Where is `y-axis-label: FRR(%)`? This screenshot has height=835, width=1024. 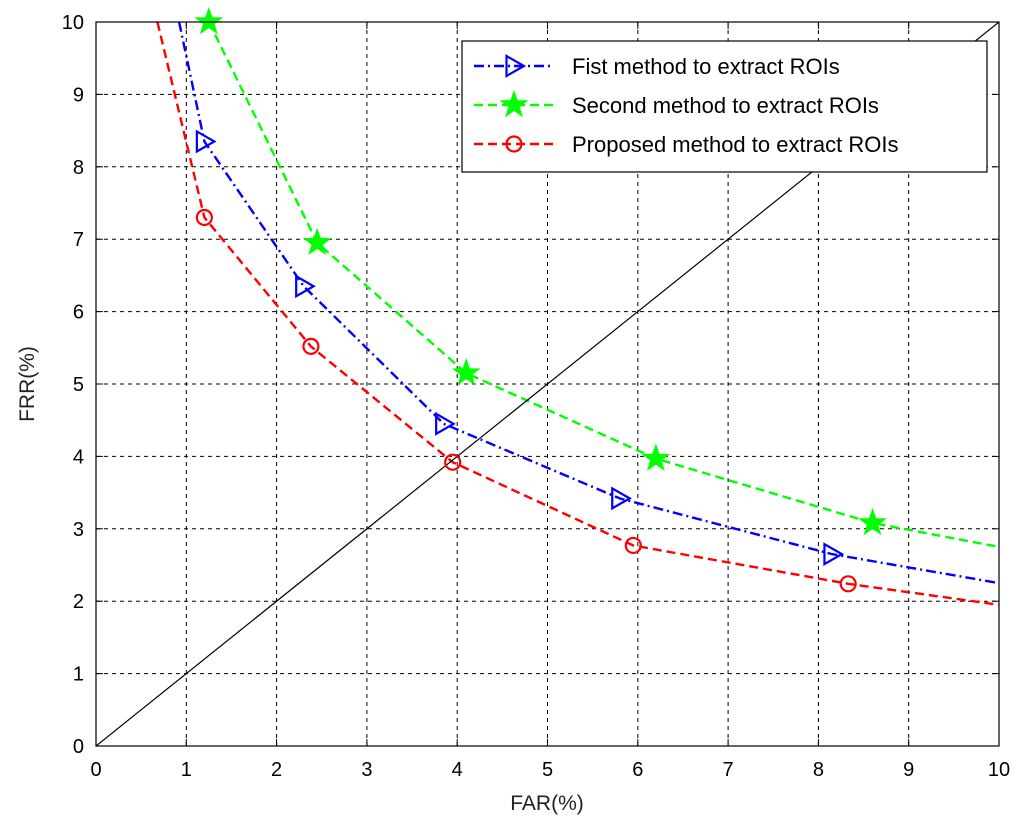 y-axis-label: FRR(%) is located at coordinates (27, 384).